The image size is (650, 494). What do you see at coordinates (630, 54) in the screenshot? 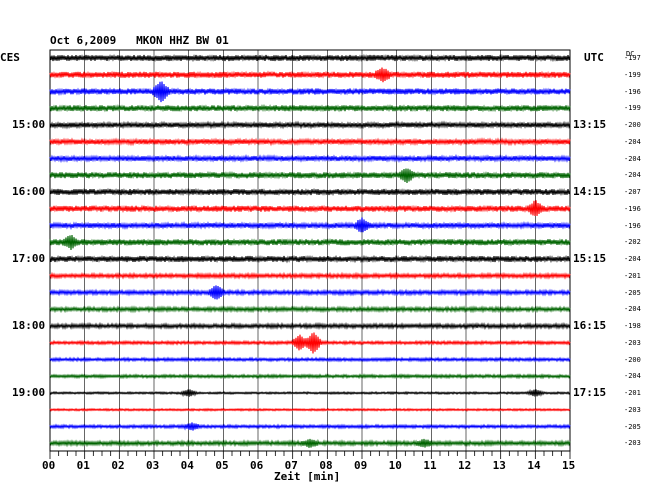
I see `dc-header-label: DC` at bounding box center [630, 54].